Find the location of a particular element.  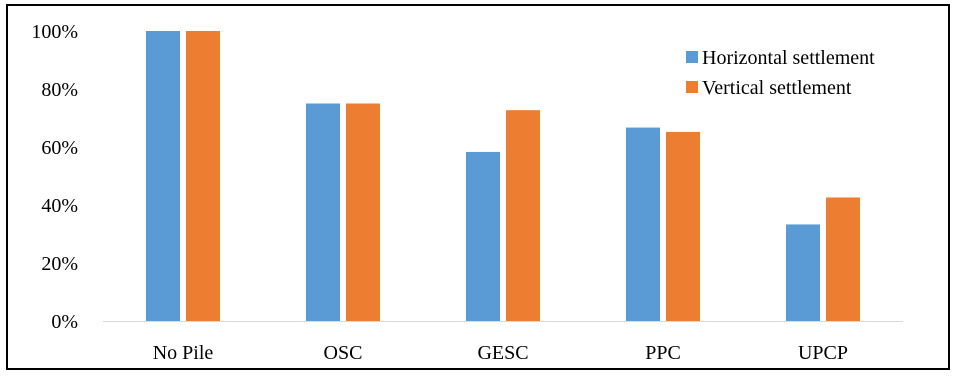

x-tick-label: UPCP is located at coordinates (823, 353).